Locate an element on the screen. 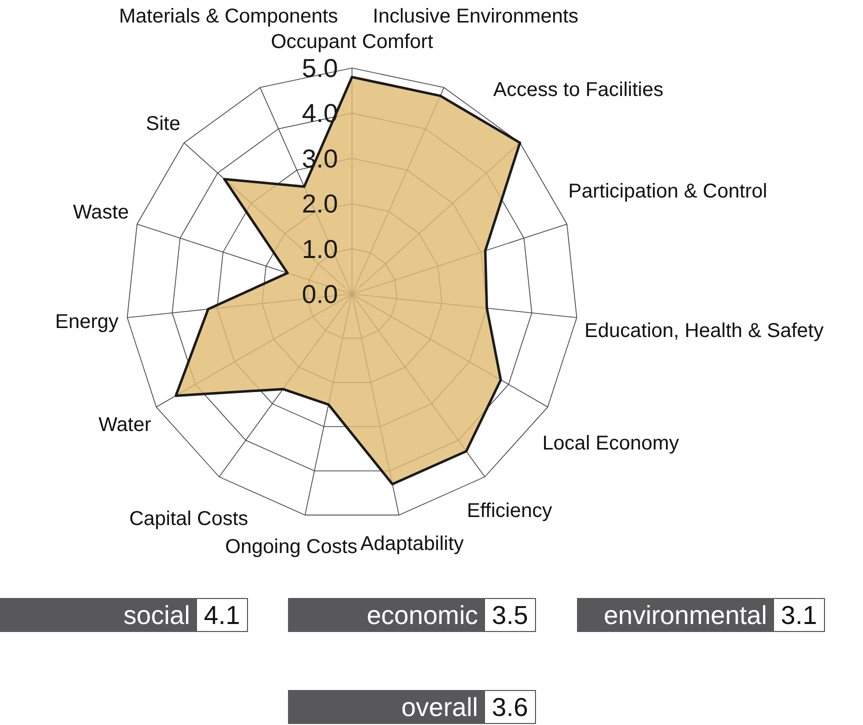  spoke-label: Education, Health & Safety is located at coordinates (704, 331).